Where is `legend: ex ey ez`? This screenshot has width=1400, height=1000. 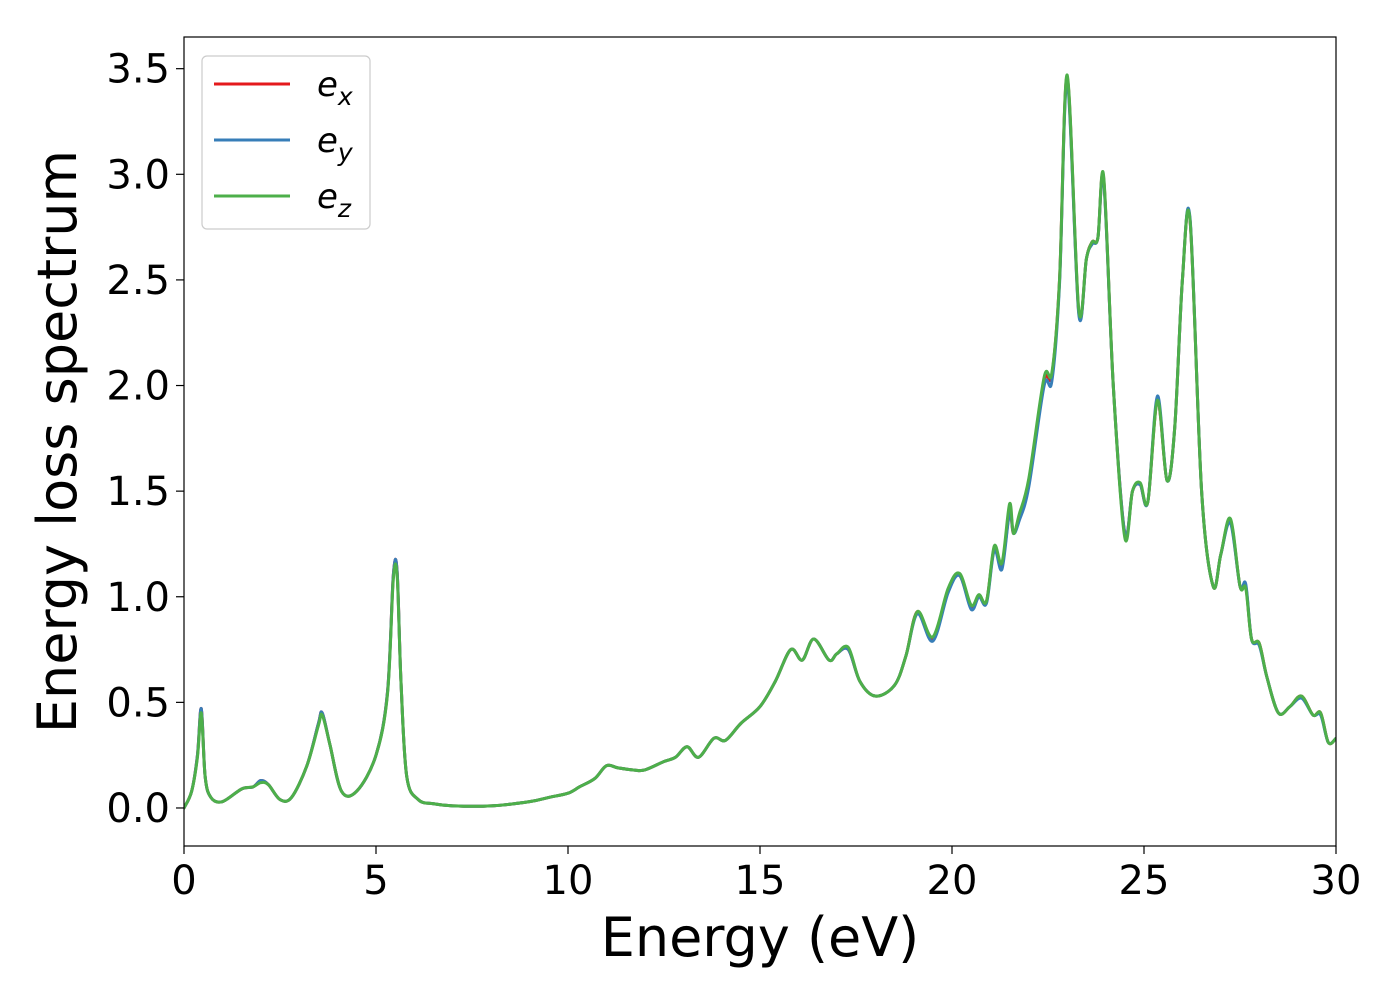 legend: ex ey ez is located at coordinates (286, 142).